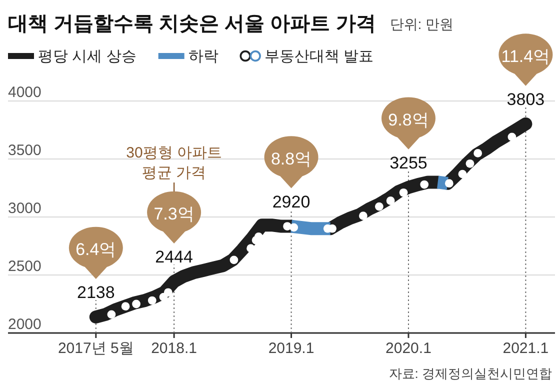  Describe the element at coordinates (422, 24) in the screenshot. I see `subtitle: 단위: 만원` at that location.